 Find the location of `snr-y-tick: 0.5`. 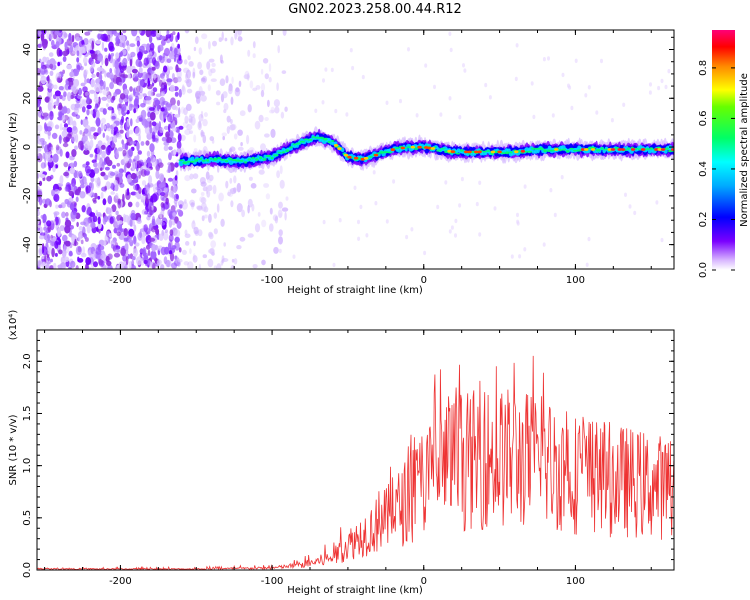

snr-y-tick: 0.5 is located at coordinates (27, 518).